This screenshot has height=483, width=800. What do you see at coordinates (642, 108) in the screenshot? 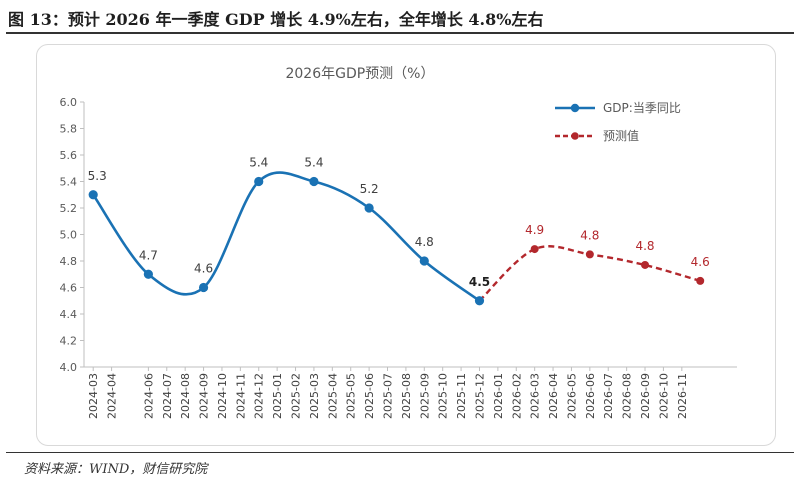
I see `legend-label-actual: GDP:当季同比` at bounding box center [642, 108].